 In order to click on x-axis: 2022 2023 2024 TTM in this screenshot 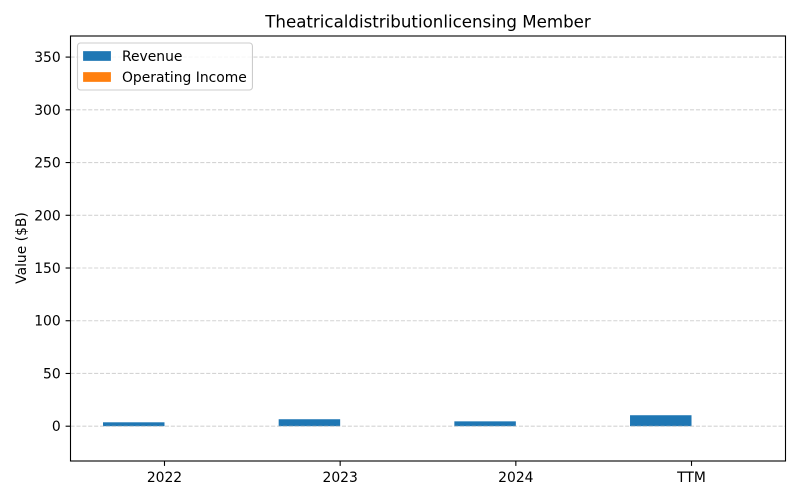, I will do `click(426, 473)`.